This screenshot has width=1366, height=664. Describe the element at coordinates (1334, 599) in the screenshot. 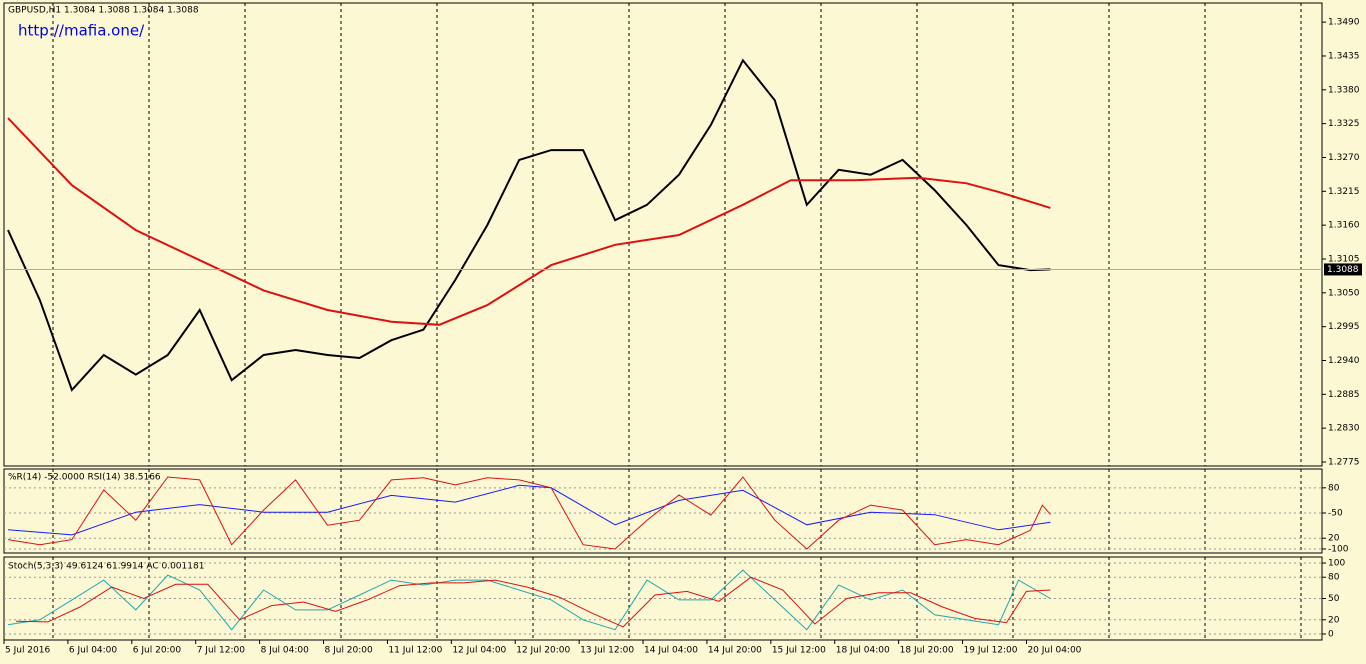

I see `y-tick-label: 50` at that location.